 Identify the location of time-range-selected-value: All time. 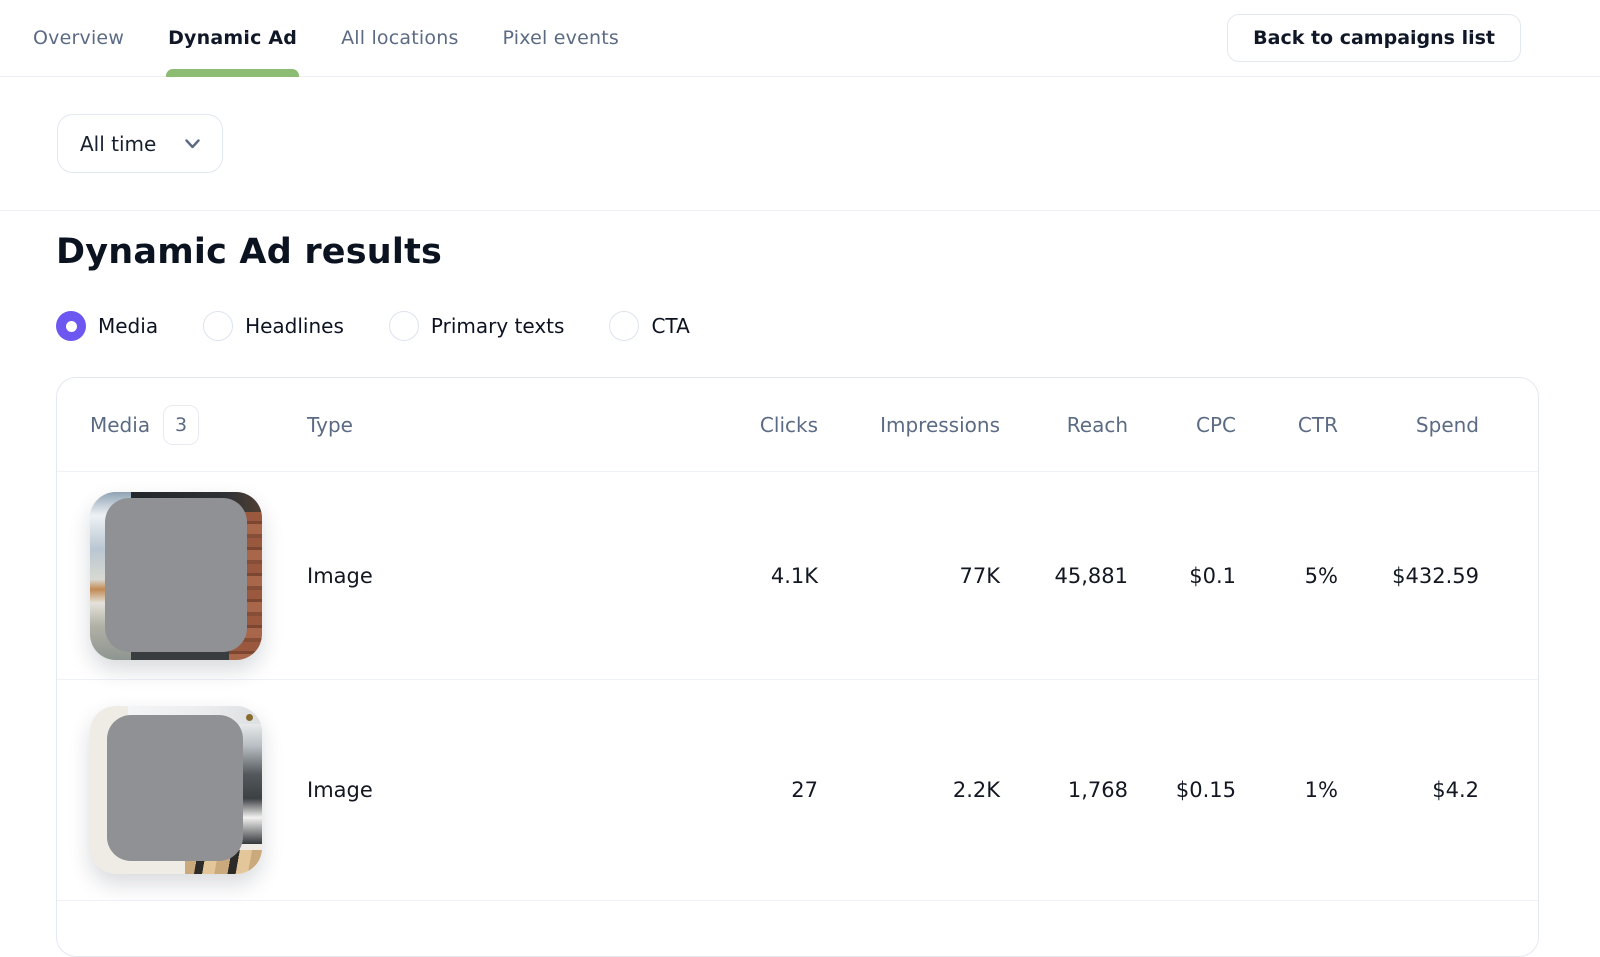
(118, 143).